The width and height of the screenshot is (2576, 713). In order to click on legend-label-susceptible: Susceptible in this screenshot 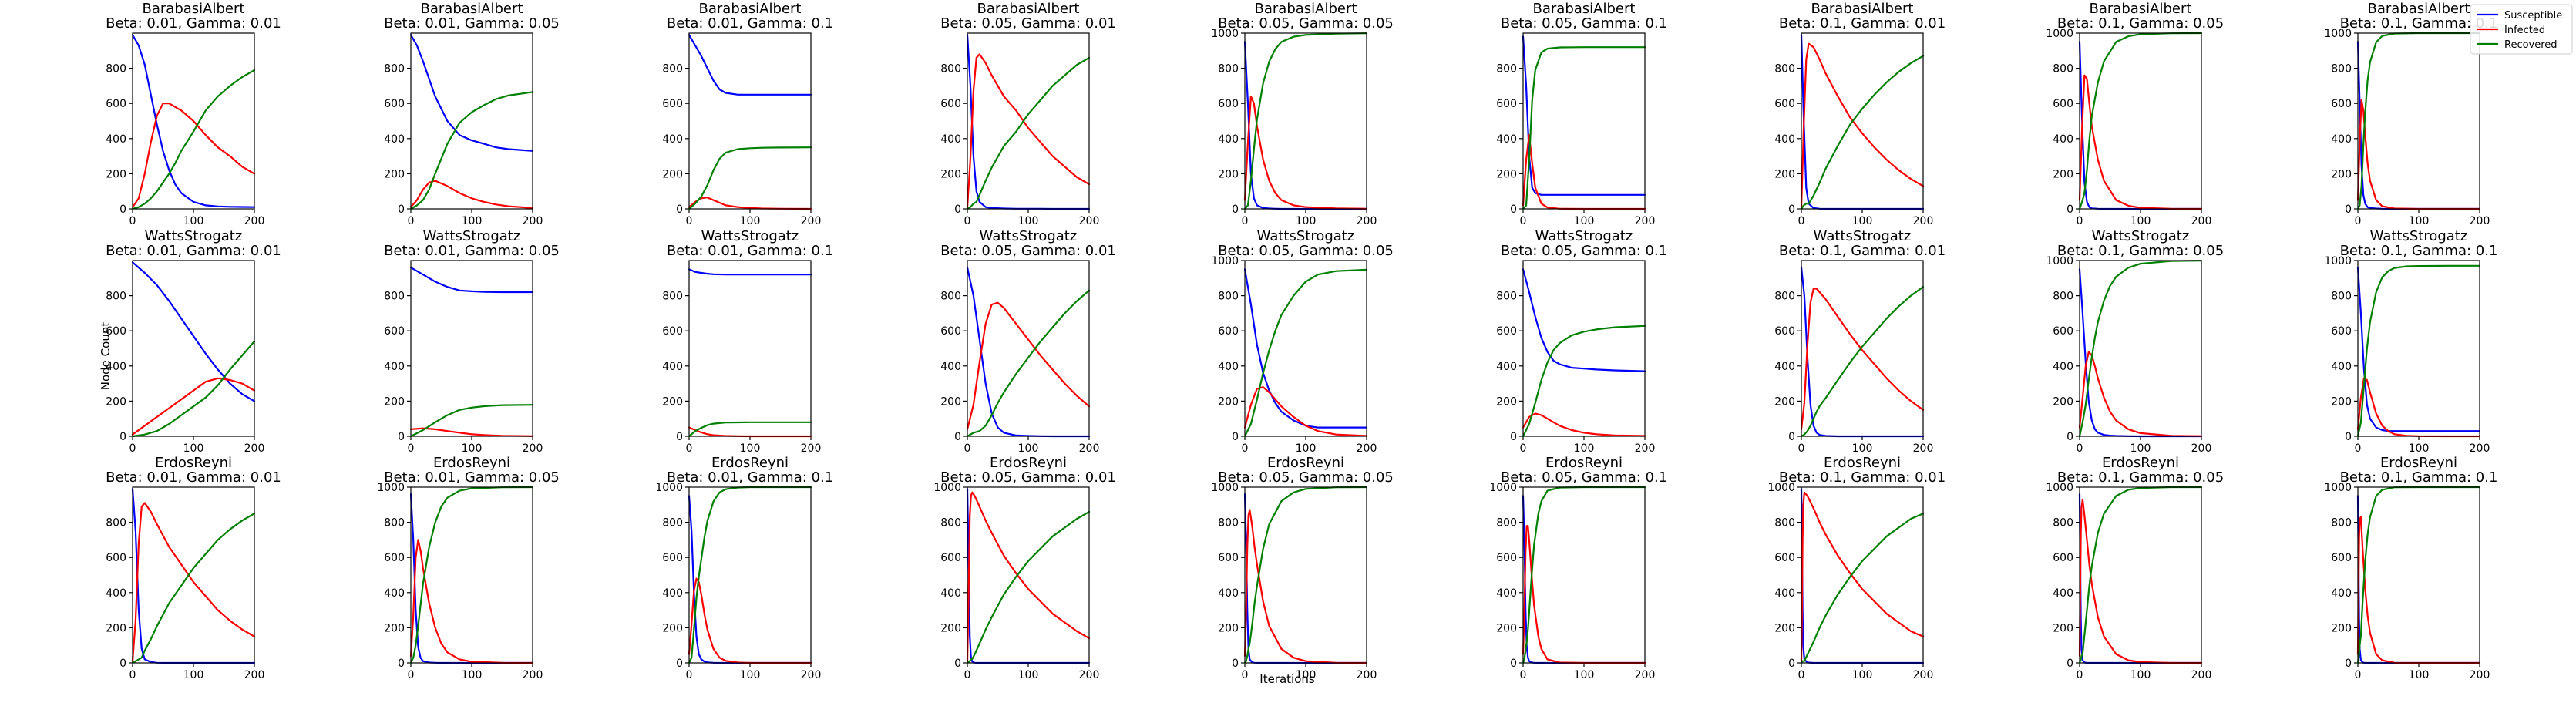, I will do `click(2533, 16)`.